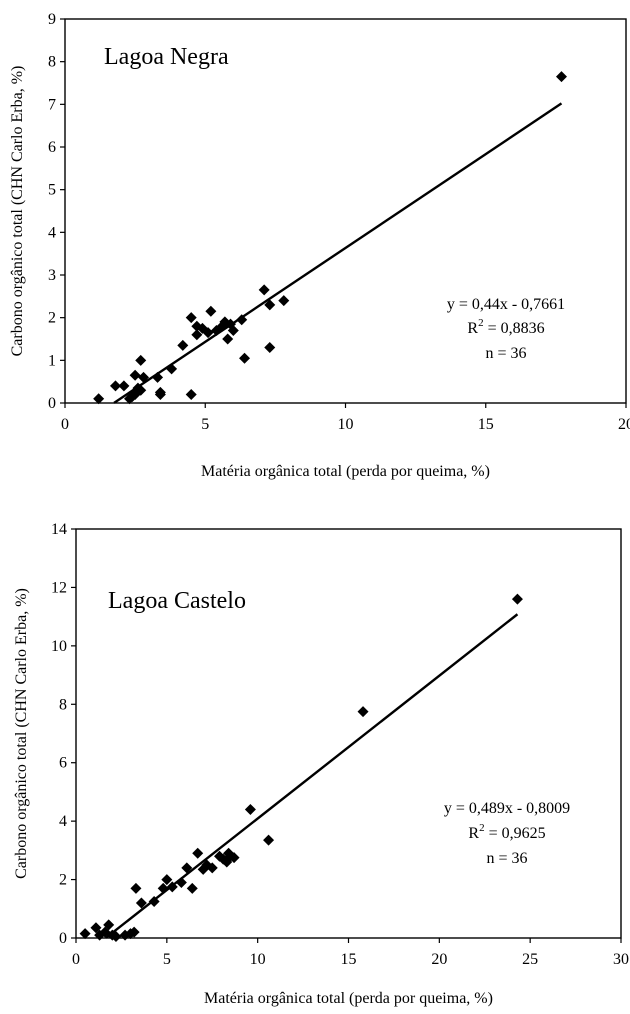  I want to click on x-tick-label: 30, so click(621, 959).